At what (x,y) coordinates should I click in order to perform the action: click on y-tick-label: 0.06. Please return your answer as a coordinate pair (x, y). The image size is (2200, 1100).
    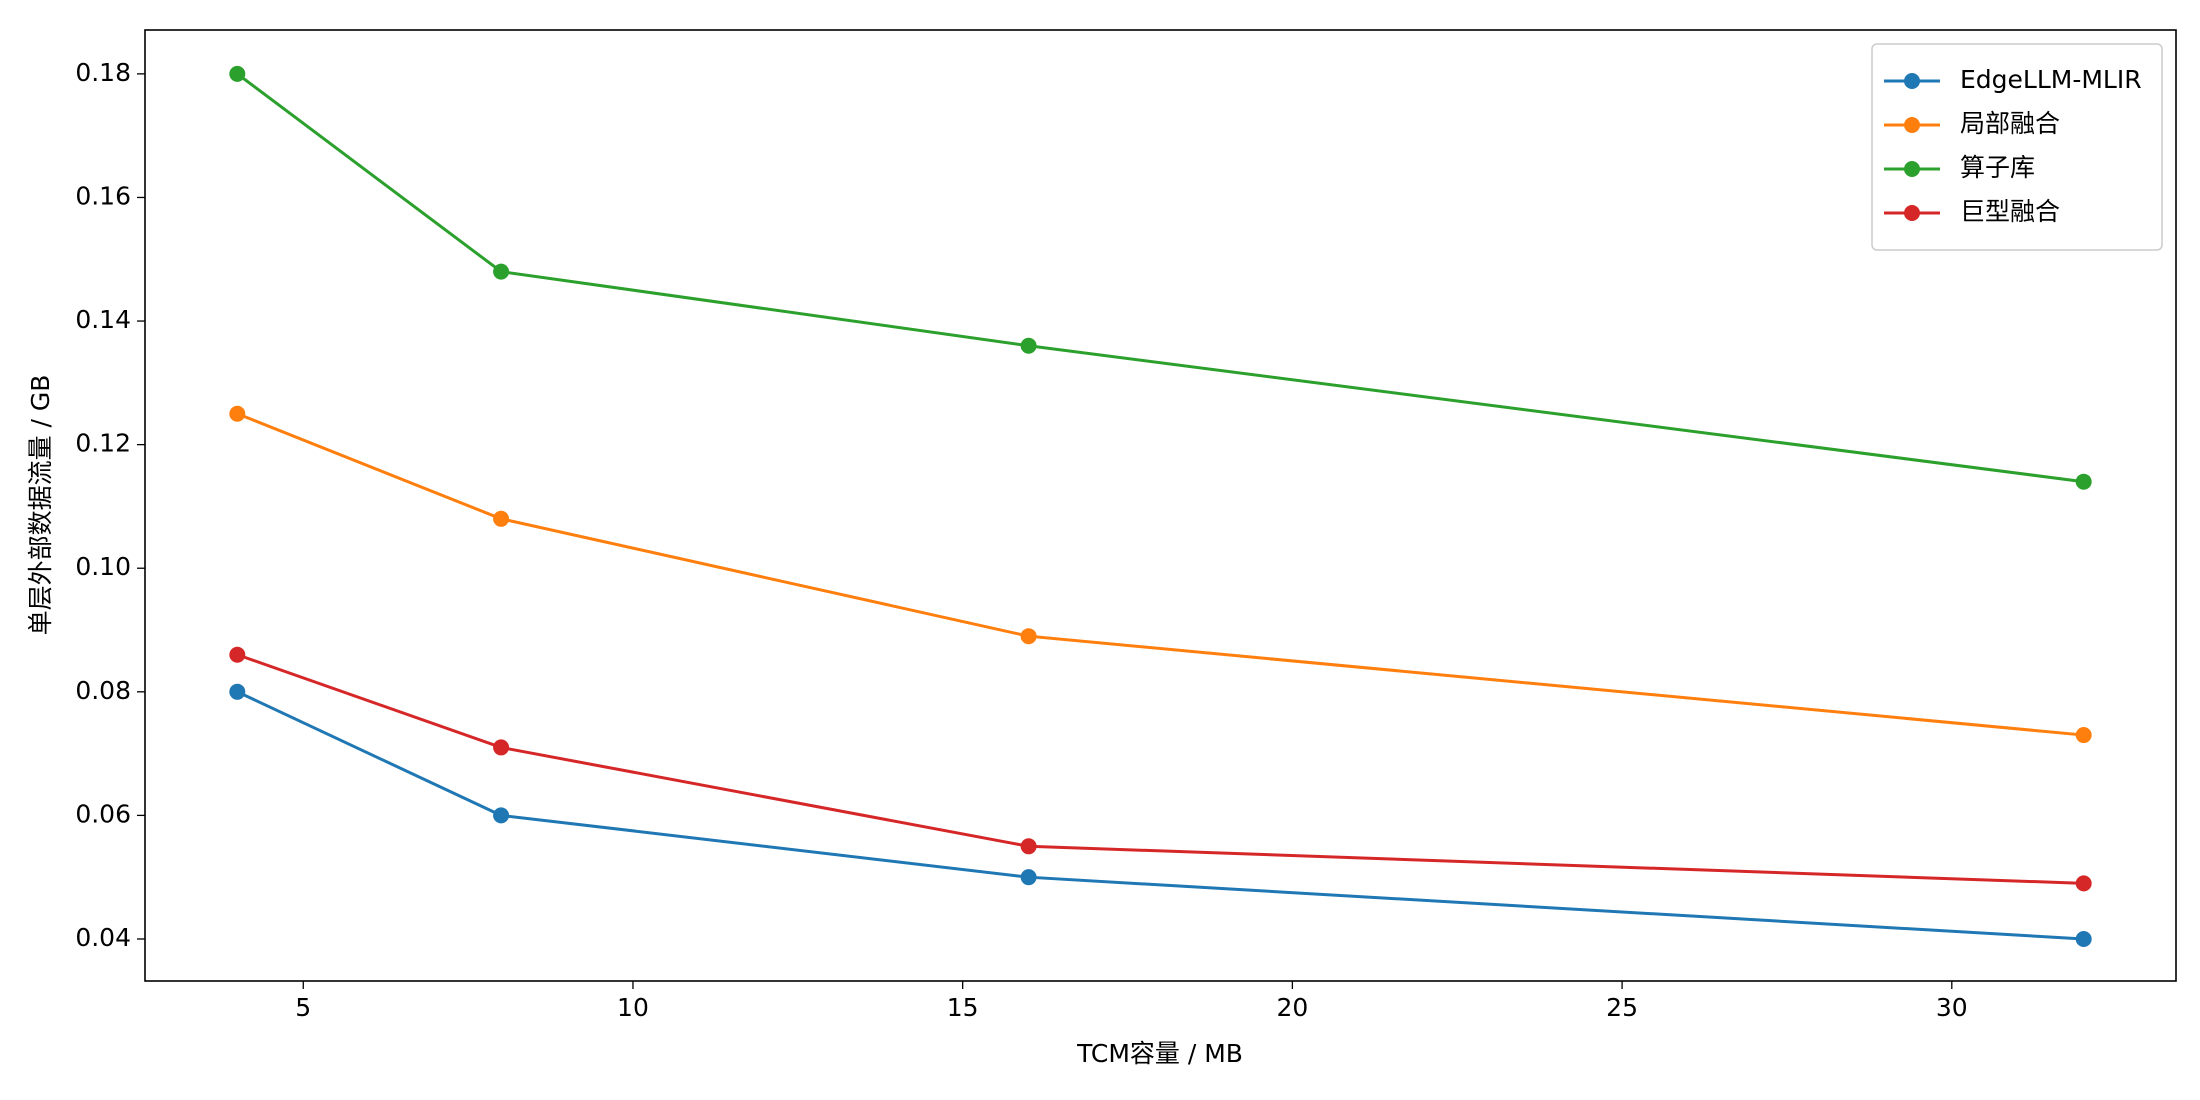
    Looking at the image, I should click on (103, 813).